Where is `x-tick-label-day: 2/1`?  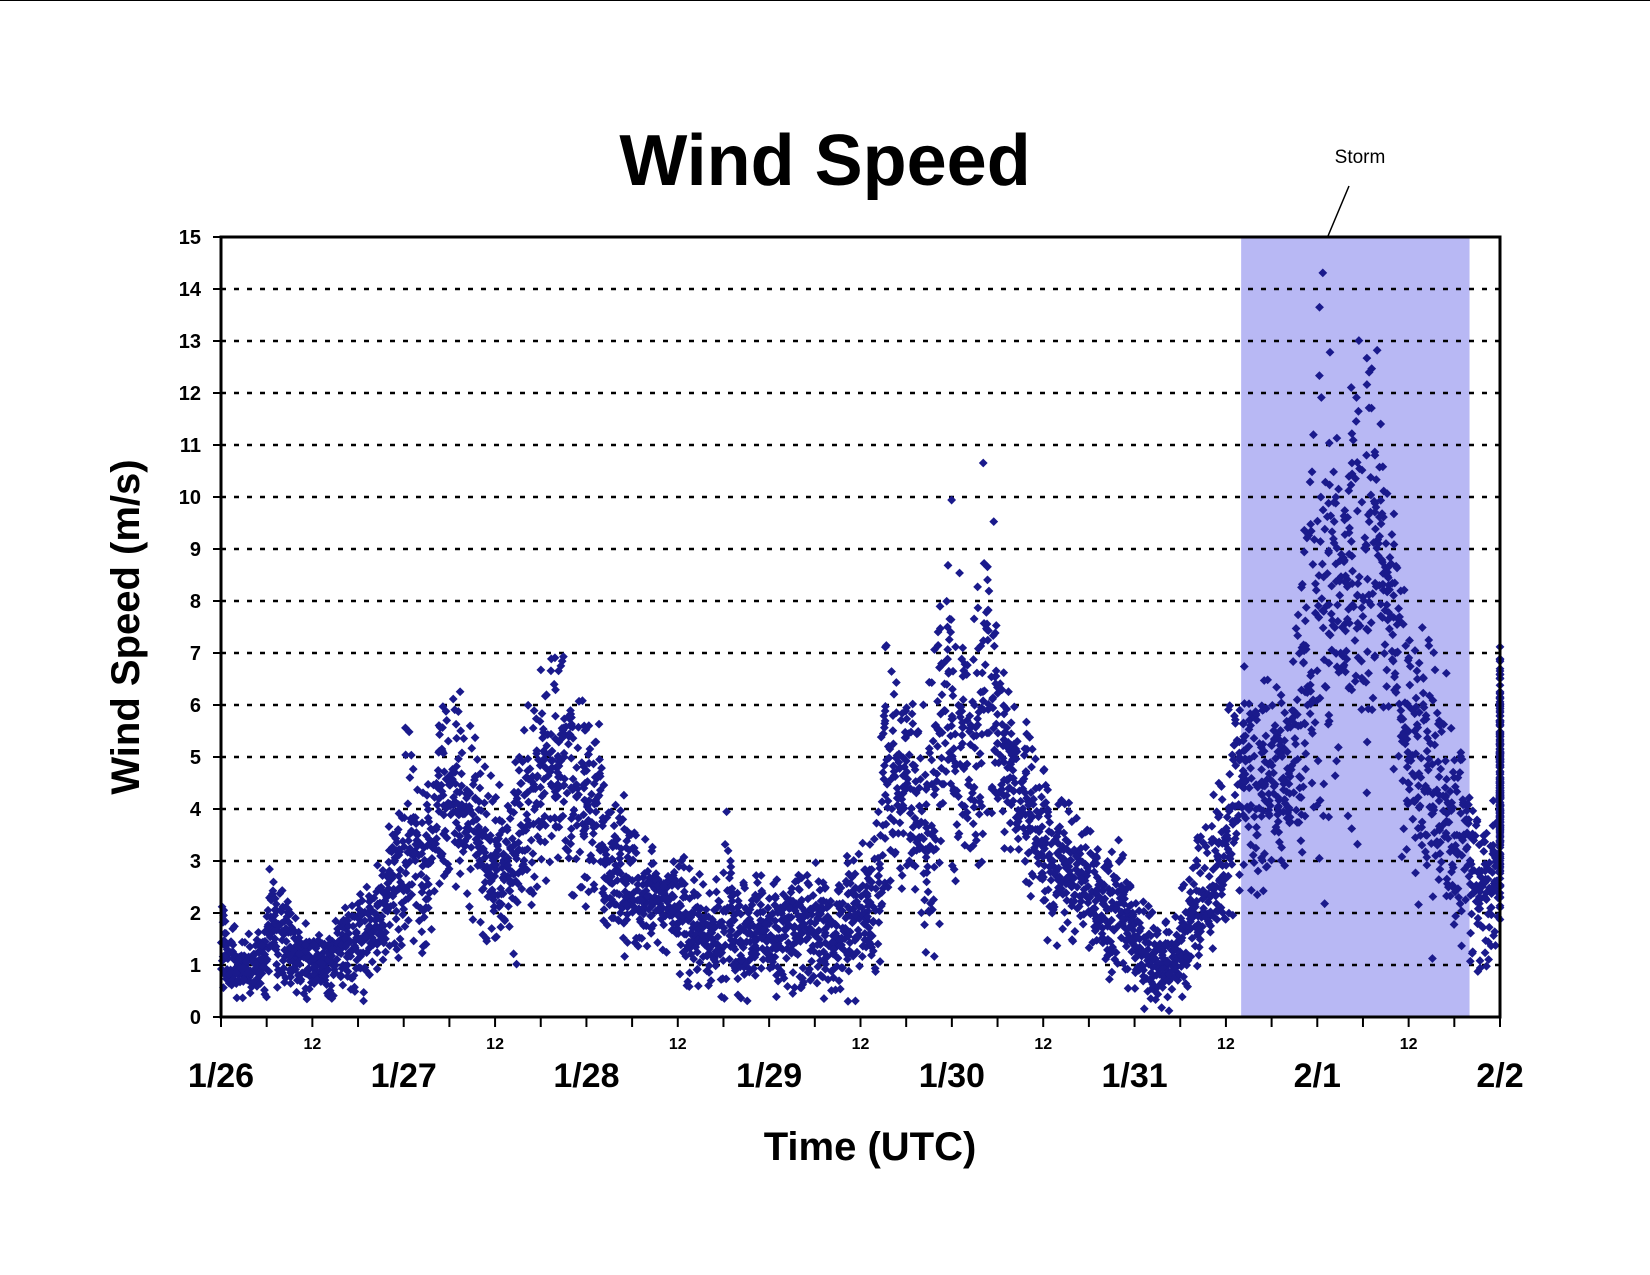 x-tick-label-day: 2/1 is located at coordinates (1317, 1076).